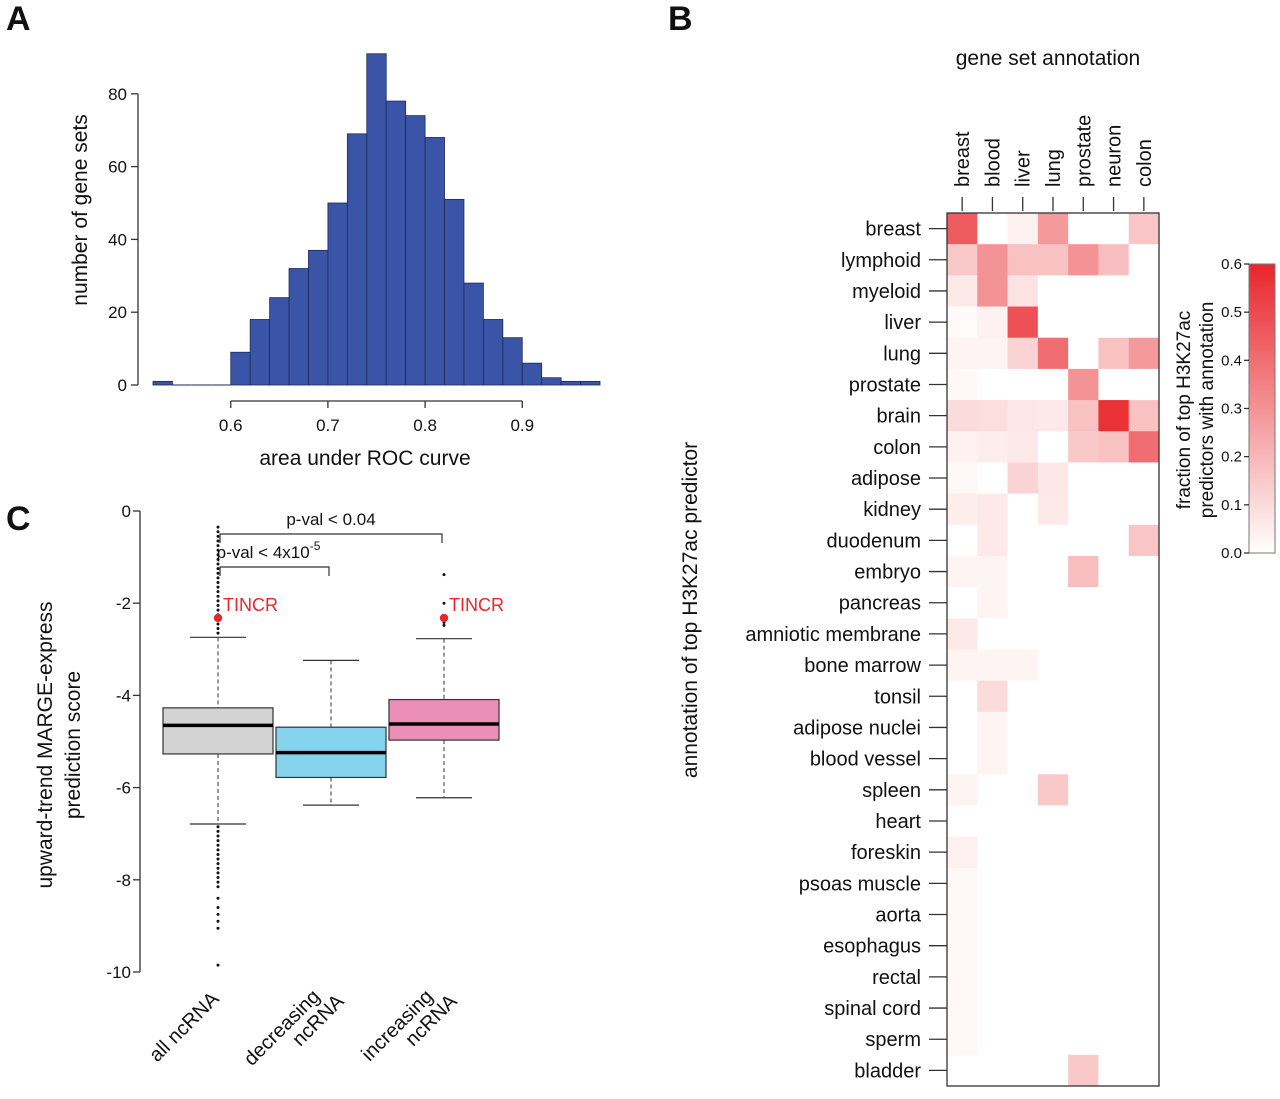 Image resolution: width=1280 pixels, height=1099 pixels. What do you see at coordinates (522, 425) in the screenshot?
I see `x-tick-label: 0.9` at bounding box center [522, 425].